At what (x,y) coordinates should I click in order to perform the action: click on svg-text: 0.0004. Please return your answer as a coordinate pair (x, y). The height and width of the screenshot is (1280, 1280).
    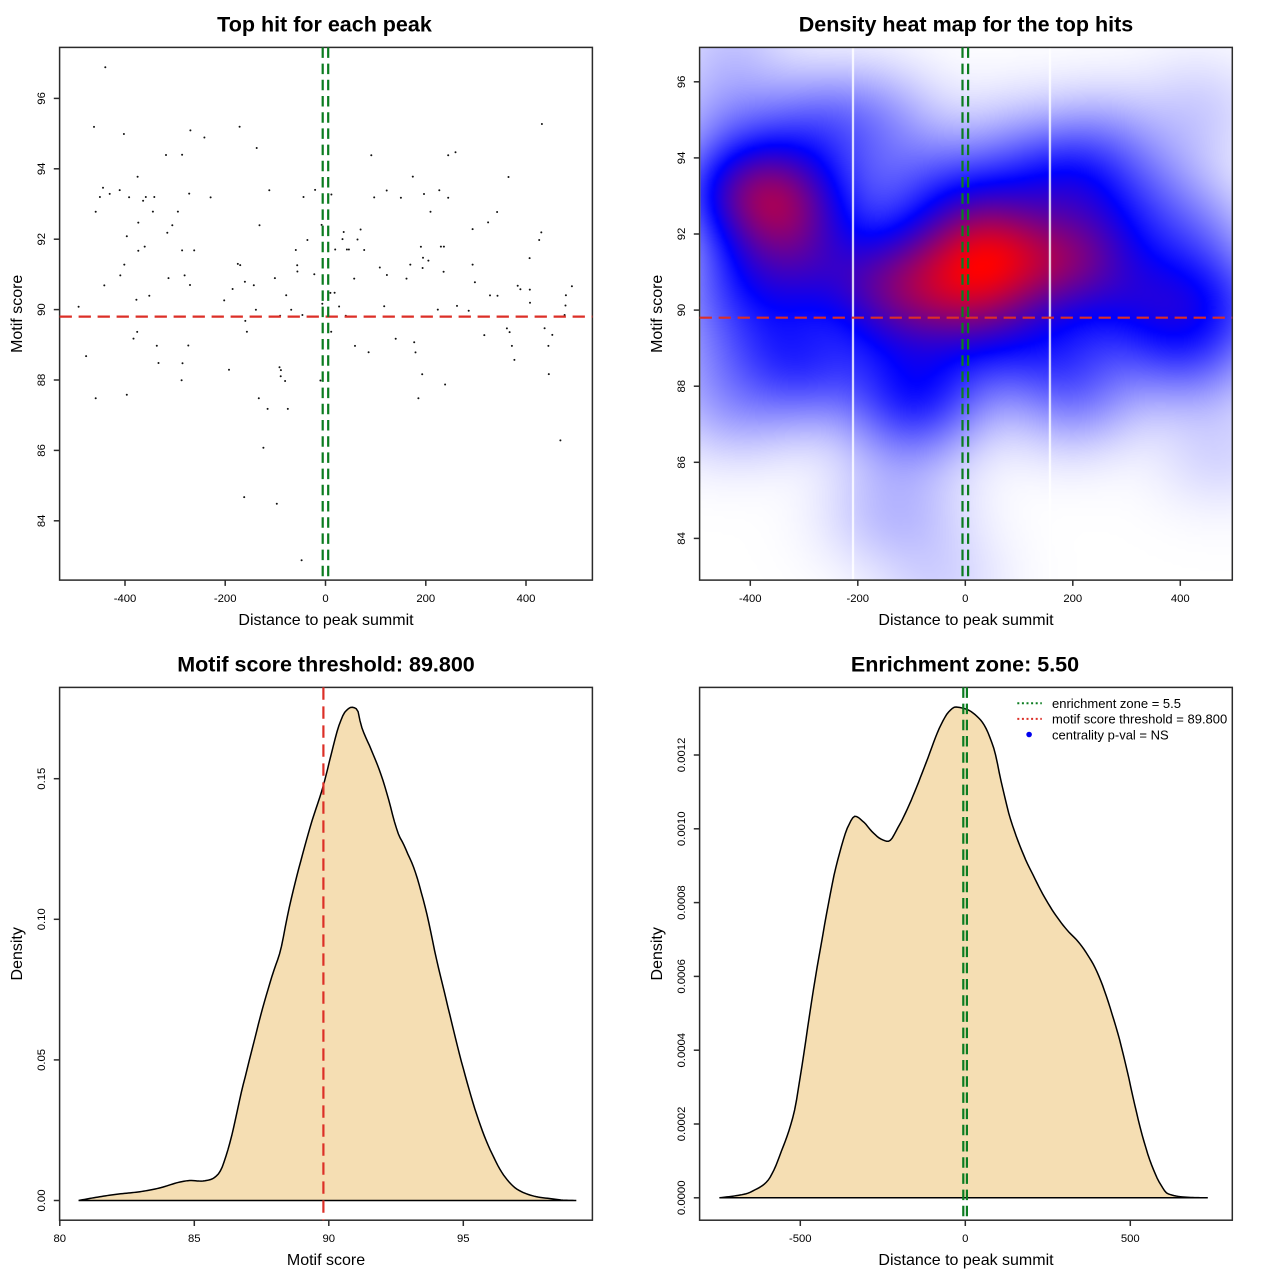
    Looking at the image, I should click on (682, 1050).